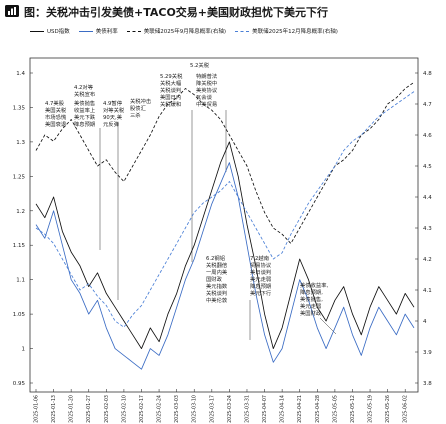 This screenshot has height=424, width=446. What do you see at coordinates (160, 409) in the screenshot?
I see `x-tick-label: 2025-02-24` at bounding box center [160, 409].